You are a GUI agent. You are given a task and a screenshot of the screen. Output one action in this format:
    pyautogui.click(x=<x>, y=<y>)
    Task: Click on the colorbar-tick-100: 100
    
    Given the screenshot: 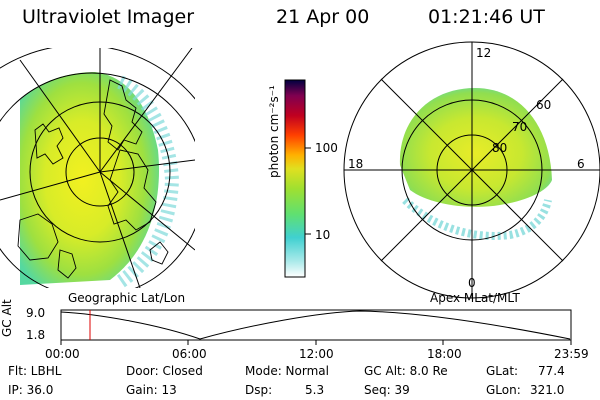 What is the action you would take?
    pyautogui.click(x=326, y=148)
    